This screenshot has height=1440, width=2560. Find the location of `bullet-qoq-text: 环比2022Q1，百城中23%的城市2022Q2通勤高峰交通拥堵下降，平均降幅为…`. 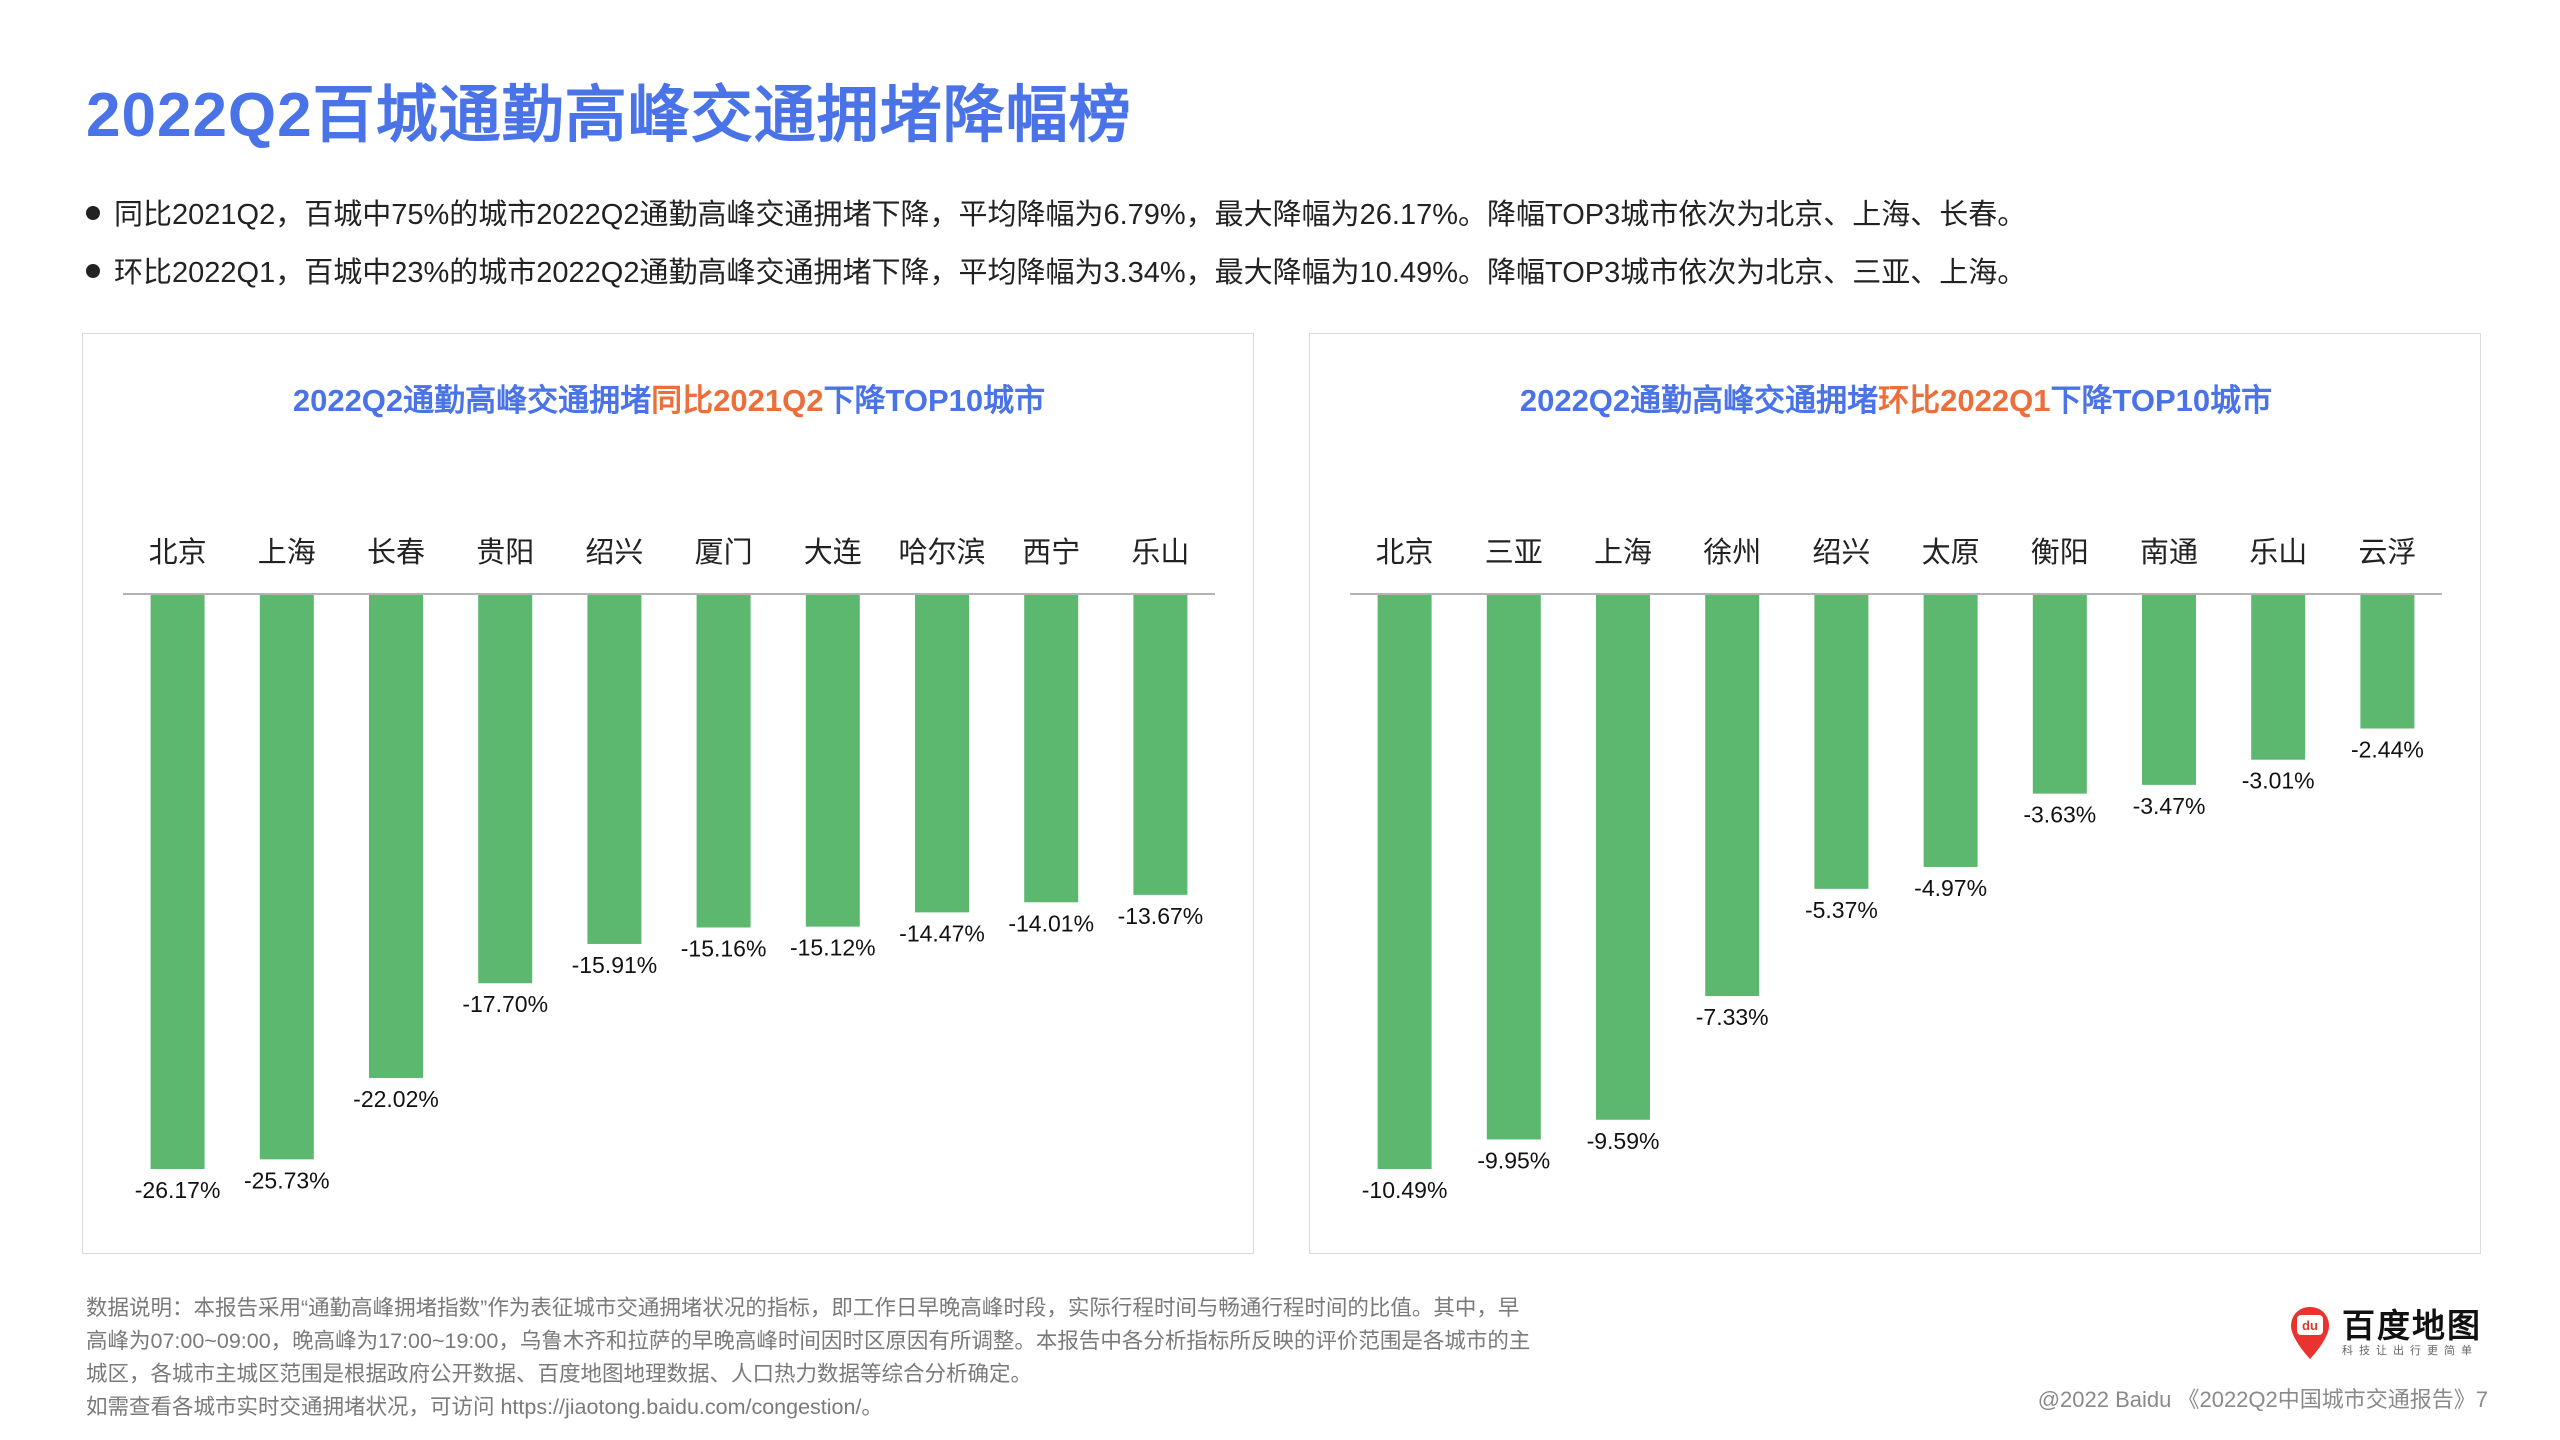

bullet-qoq-text: 环比2022Q1，百城中23%的城市2022Q2通勤高峰交通拥堵下降，平均降幅为… is located at coordinates (1070, 273).